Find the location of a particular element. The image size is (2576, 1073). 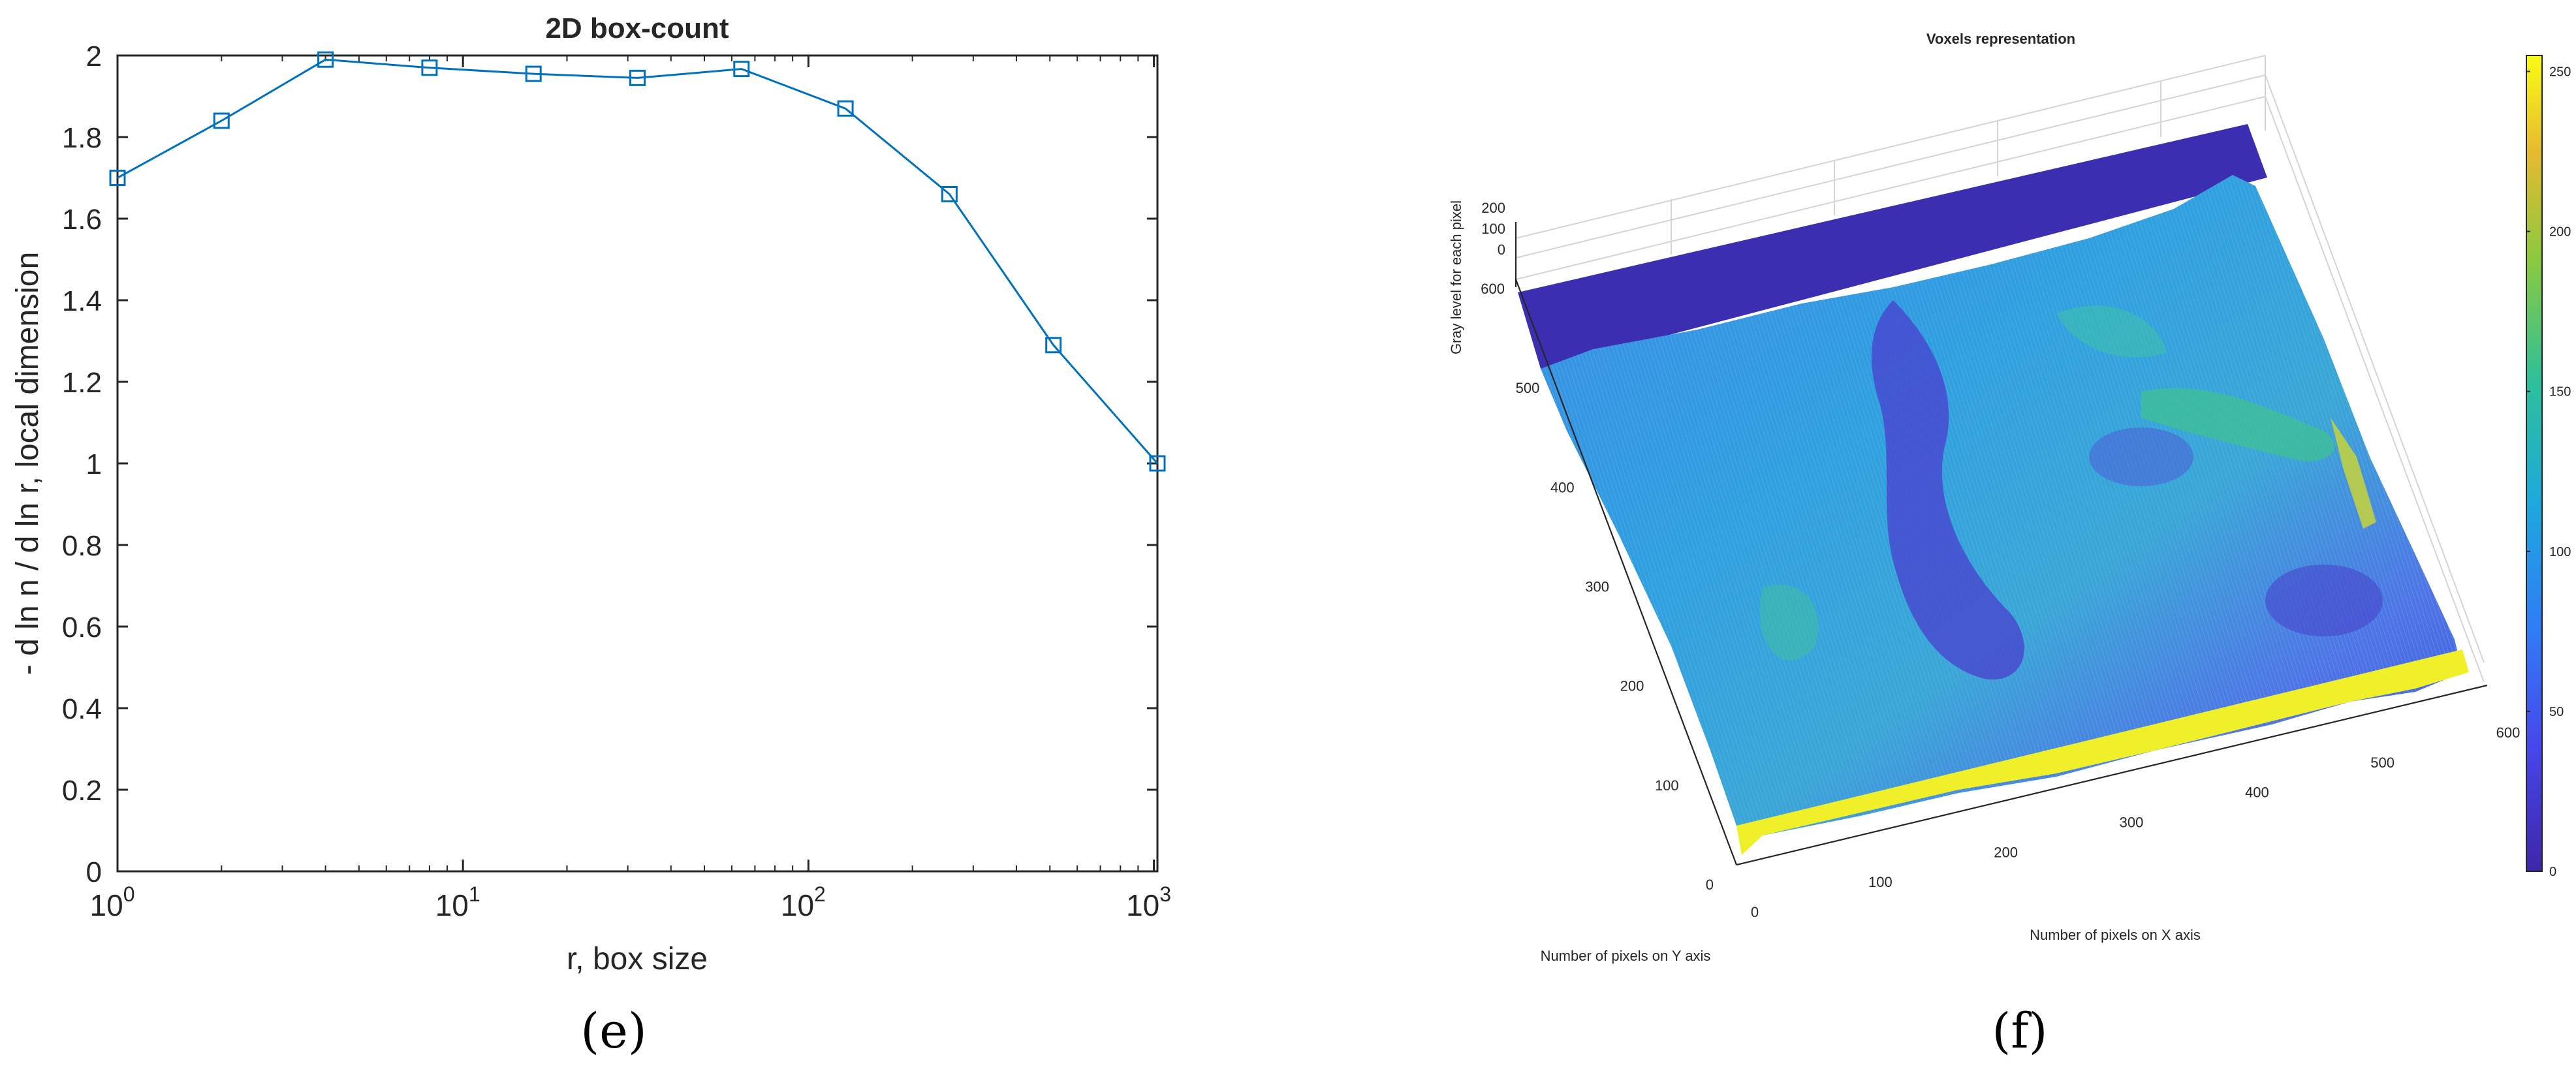

y-axis-label: - d ln n / d ln r, local dimension is located at coordinates (27, 463).